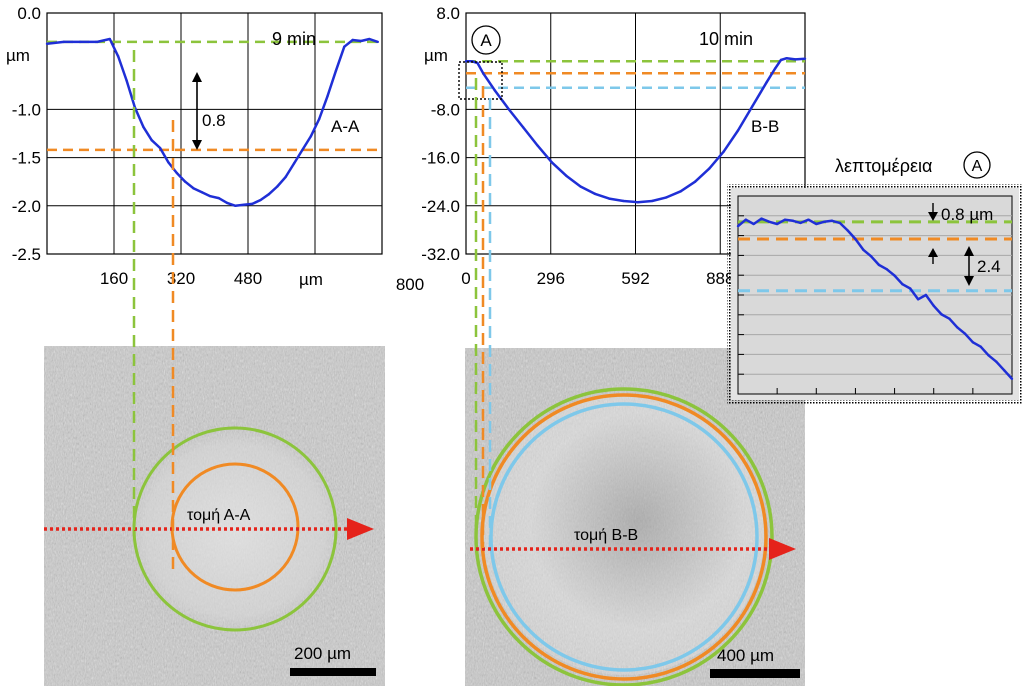 The height and width of the screenshot is (686, 1024). I want to click on section-arrow-a, so click(360, 529).